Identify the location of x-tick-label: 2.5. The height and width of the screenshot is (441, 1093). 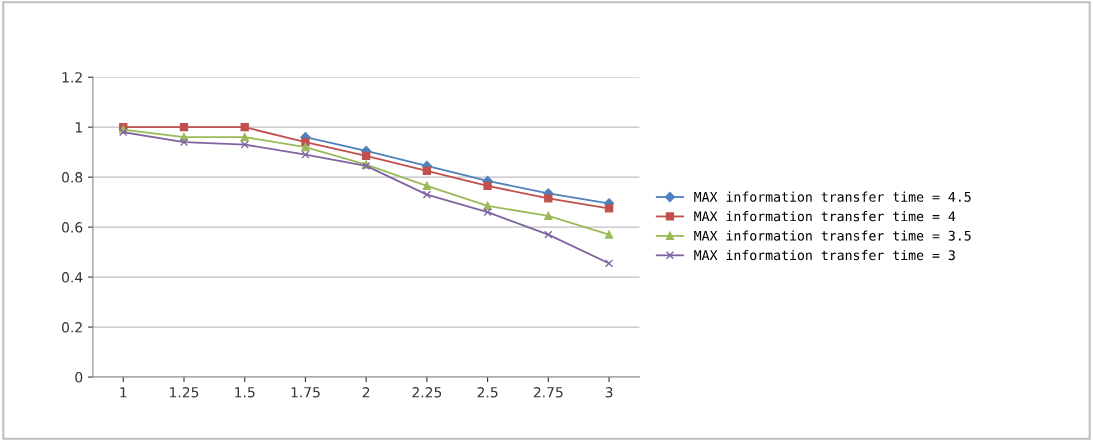
(487, 392).